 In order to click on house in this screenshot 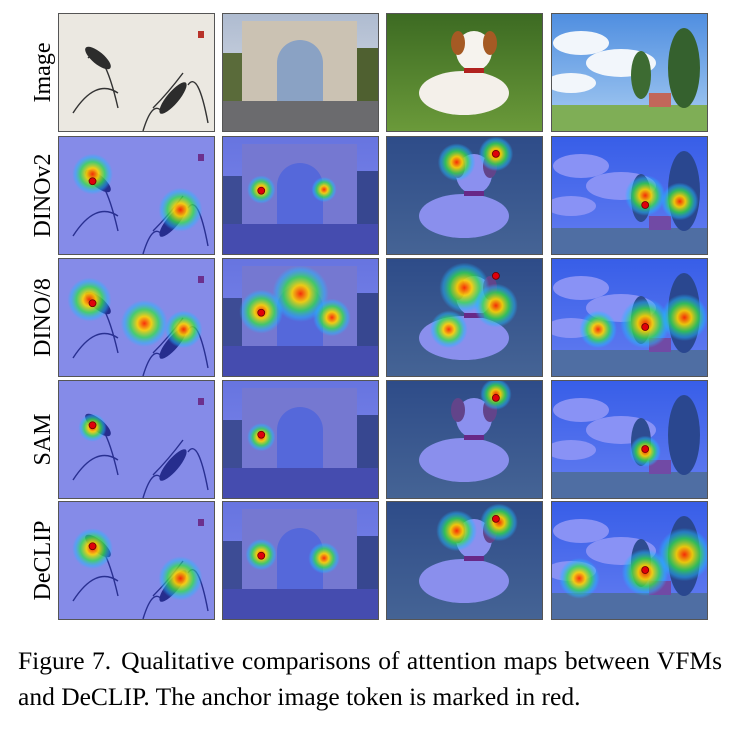, I will do `click(660, 100)`.